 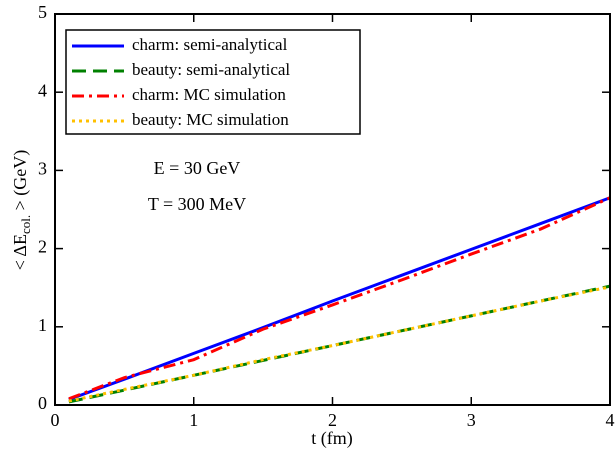 I want to click on legend-label: charm: MC simulation, so click(x=209, y=94).